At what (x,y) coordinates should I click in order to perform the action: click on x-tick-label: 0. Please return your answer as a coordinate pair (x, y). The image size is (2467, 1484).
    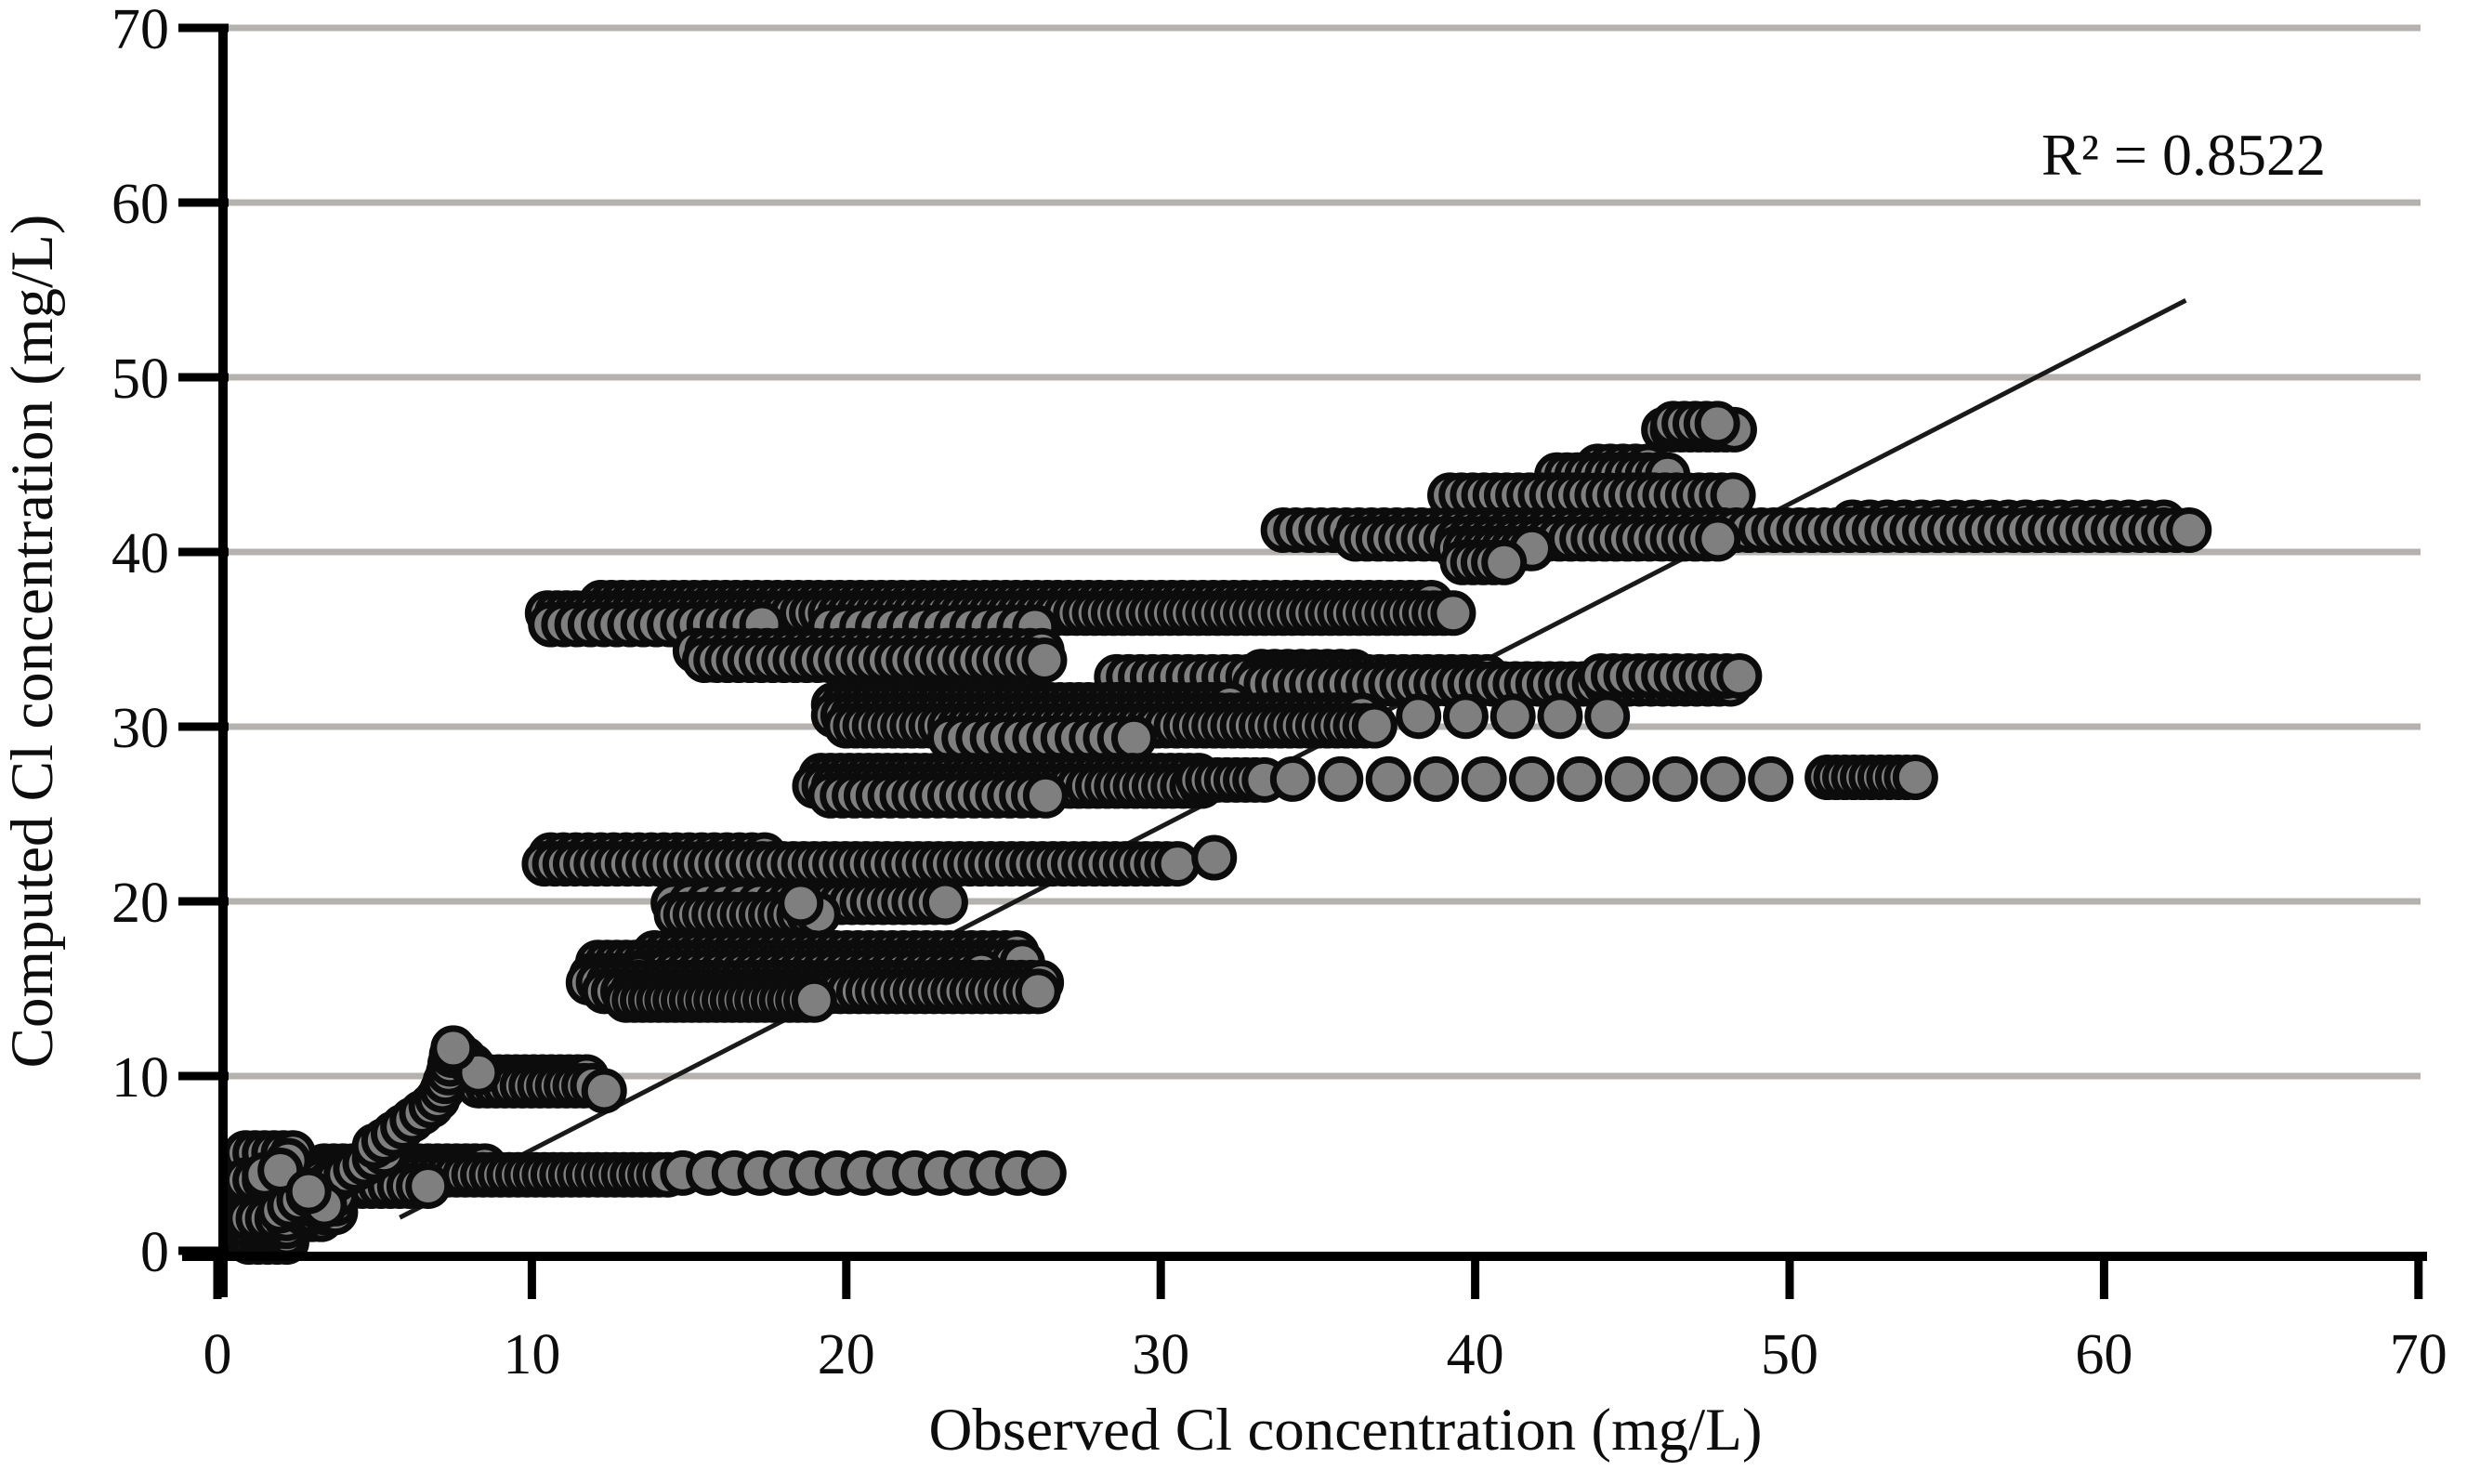
    Looking at the image, I should click on (217, 1355).